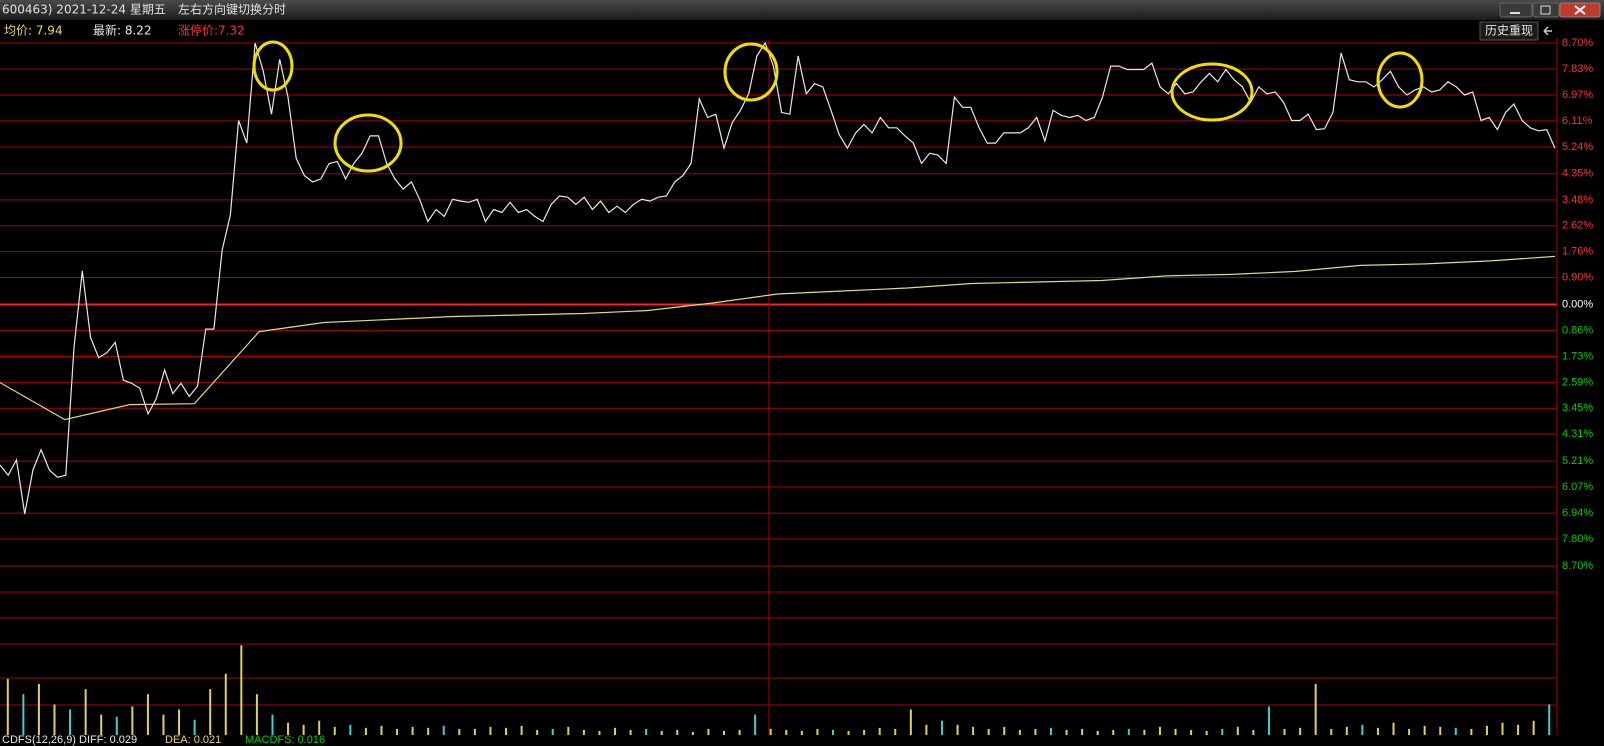 The width and height of the screenshot is (1604, 746). Describe the element at coordinates (802, 10) in the screenshot. I see `title-bar` at that location.